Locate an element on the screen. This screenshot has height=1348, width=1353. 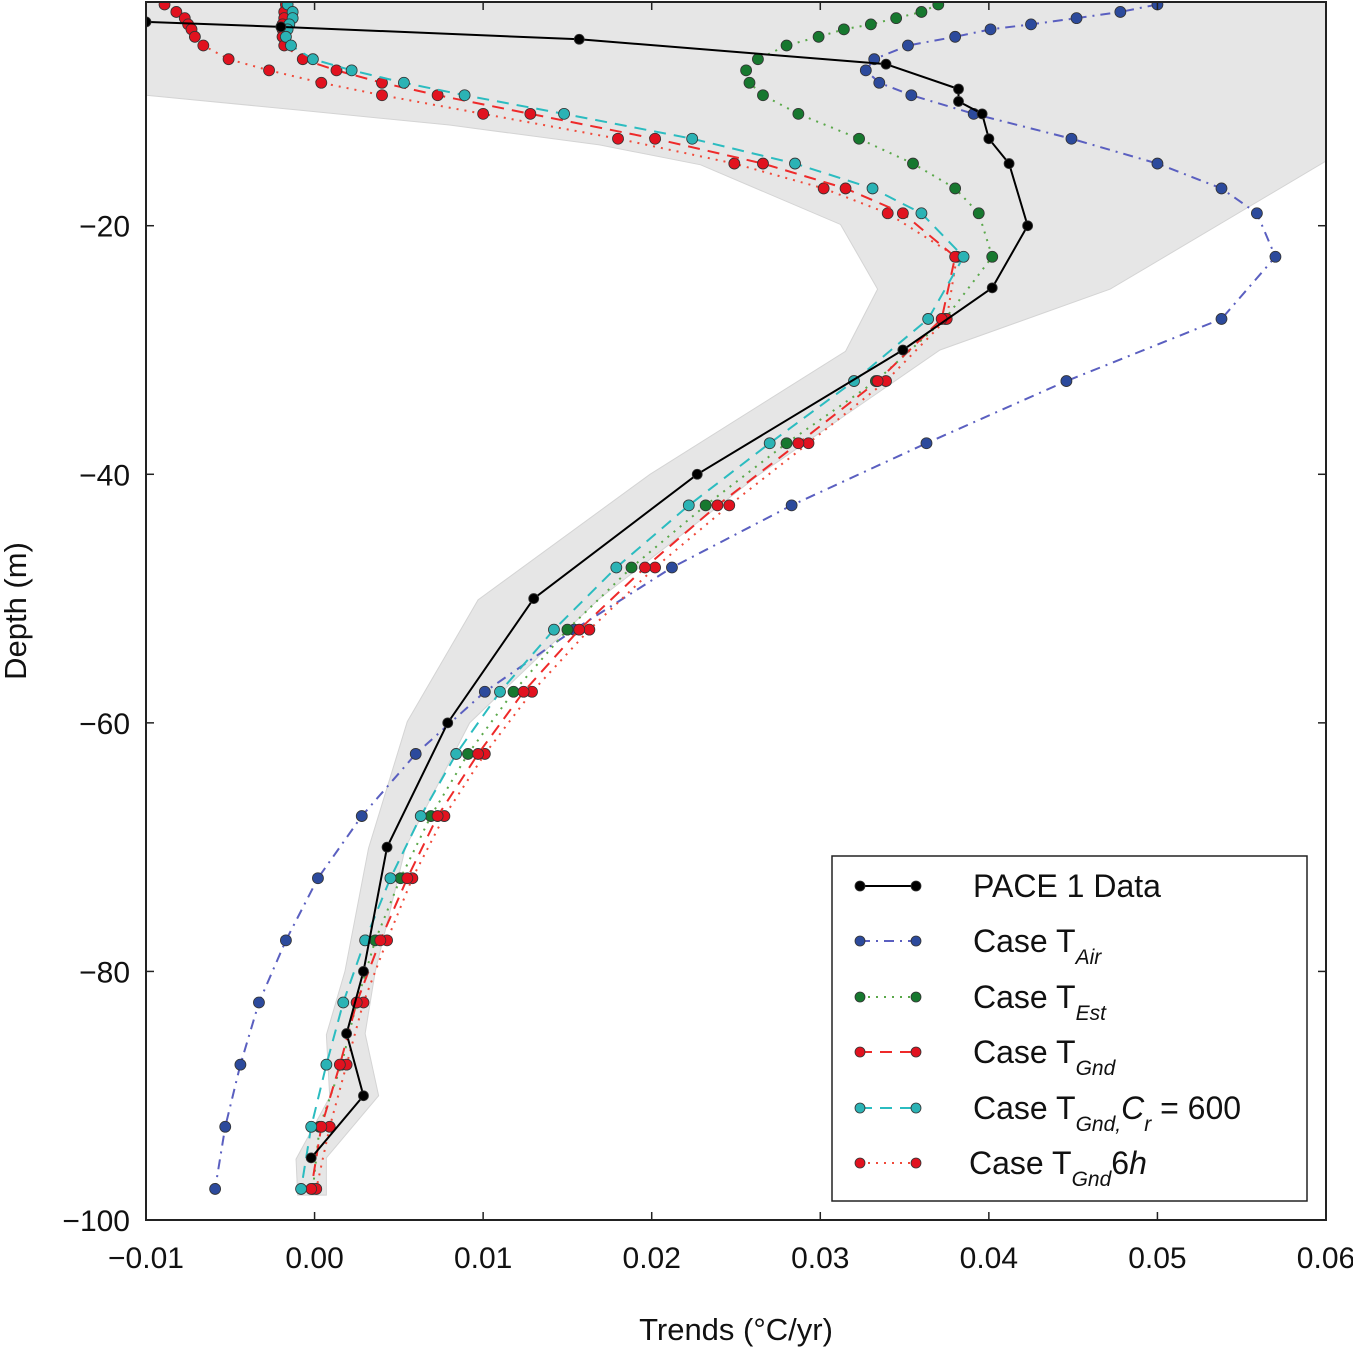
x-tick-label: 0.05 is located at coordinates (1157, 1258).